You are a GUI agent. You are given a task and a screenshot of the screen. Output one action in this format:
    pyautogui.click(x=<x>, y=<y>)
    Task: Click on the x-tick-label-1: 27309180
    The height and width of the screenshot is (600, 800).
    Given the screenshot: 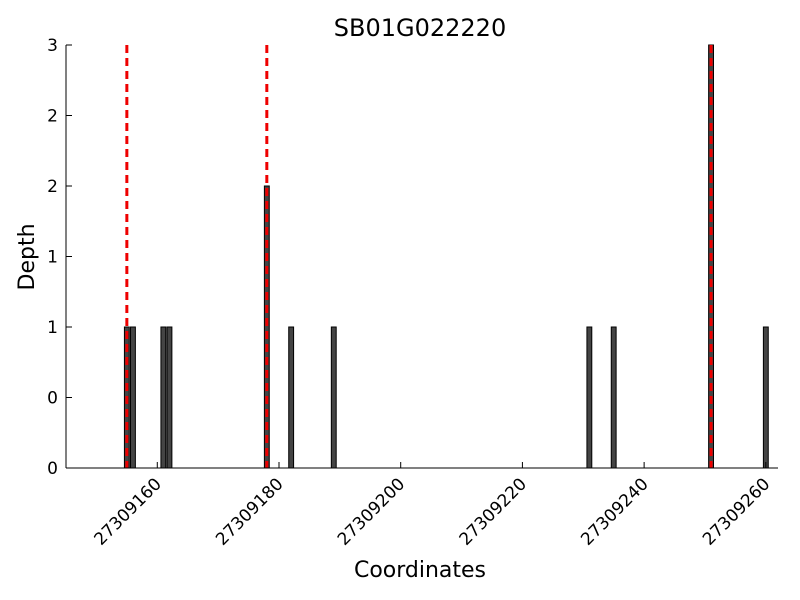 What is the action you would take?
    pyautogui.click(x=249, y=511)
    